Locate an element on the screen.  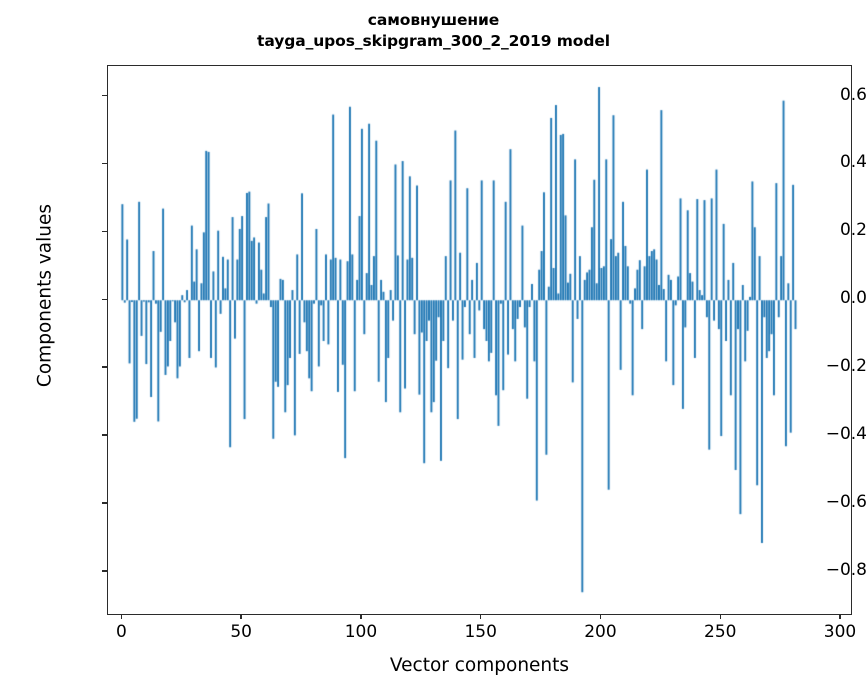
y-tick-label: −0.6 is located at coordinates (846, 501).